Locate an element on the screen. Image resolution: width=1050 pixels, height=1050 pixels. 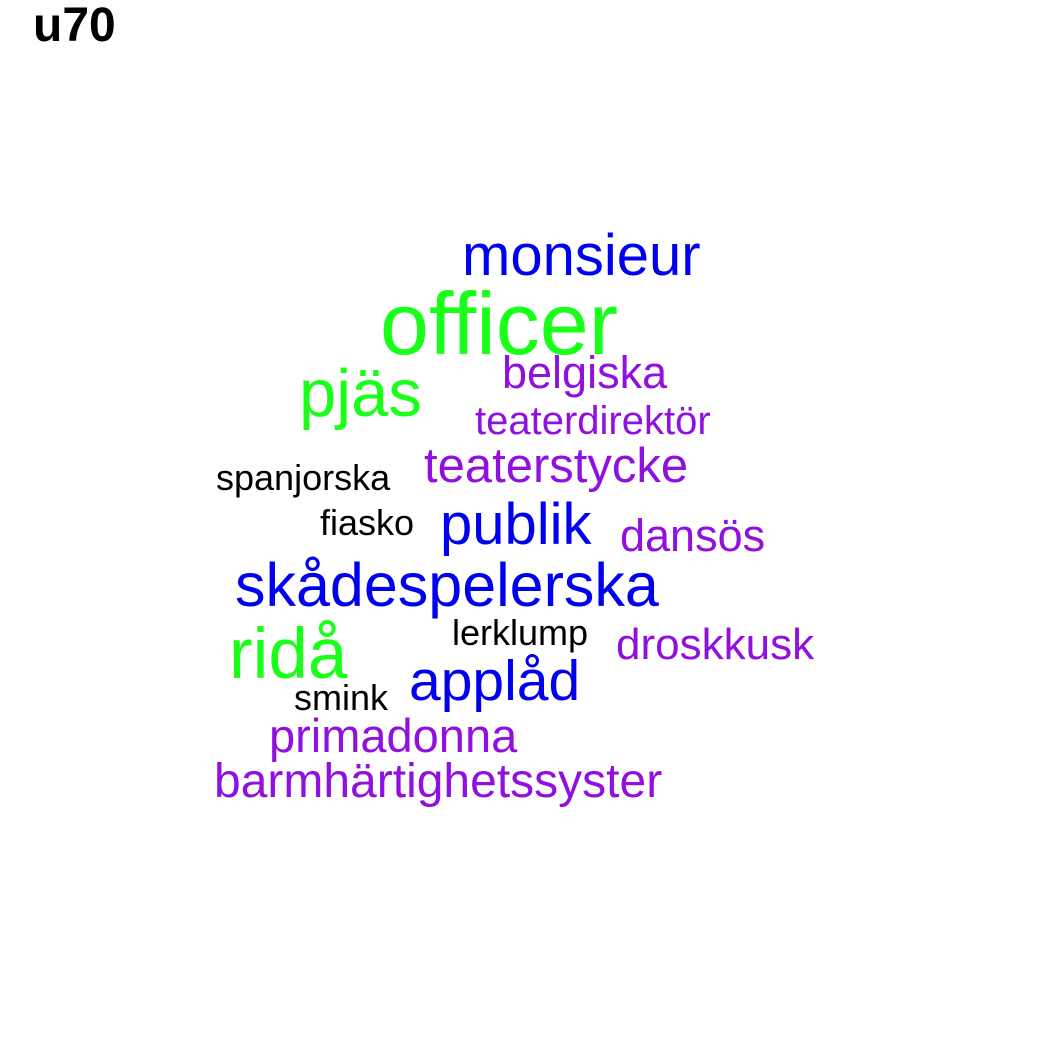
word-fiasko: fiasko is located at coordinates (367, 522).